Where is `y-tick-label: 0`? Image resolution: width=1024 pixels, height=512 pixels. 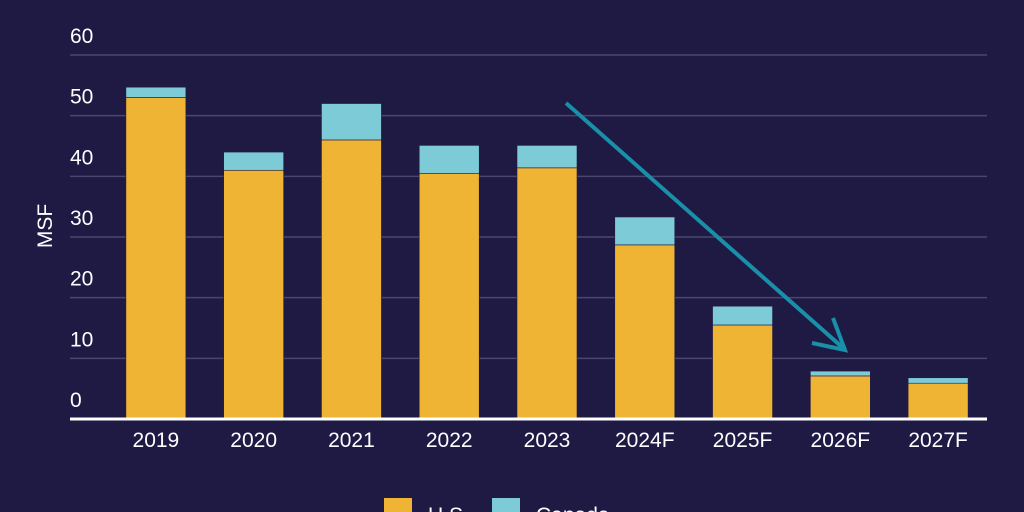 y-tick-label: 0 is located at coordinates (76, 400).